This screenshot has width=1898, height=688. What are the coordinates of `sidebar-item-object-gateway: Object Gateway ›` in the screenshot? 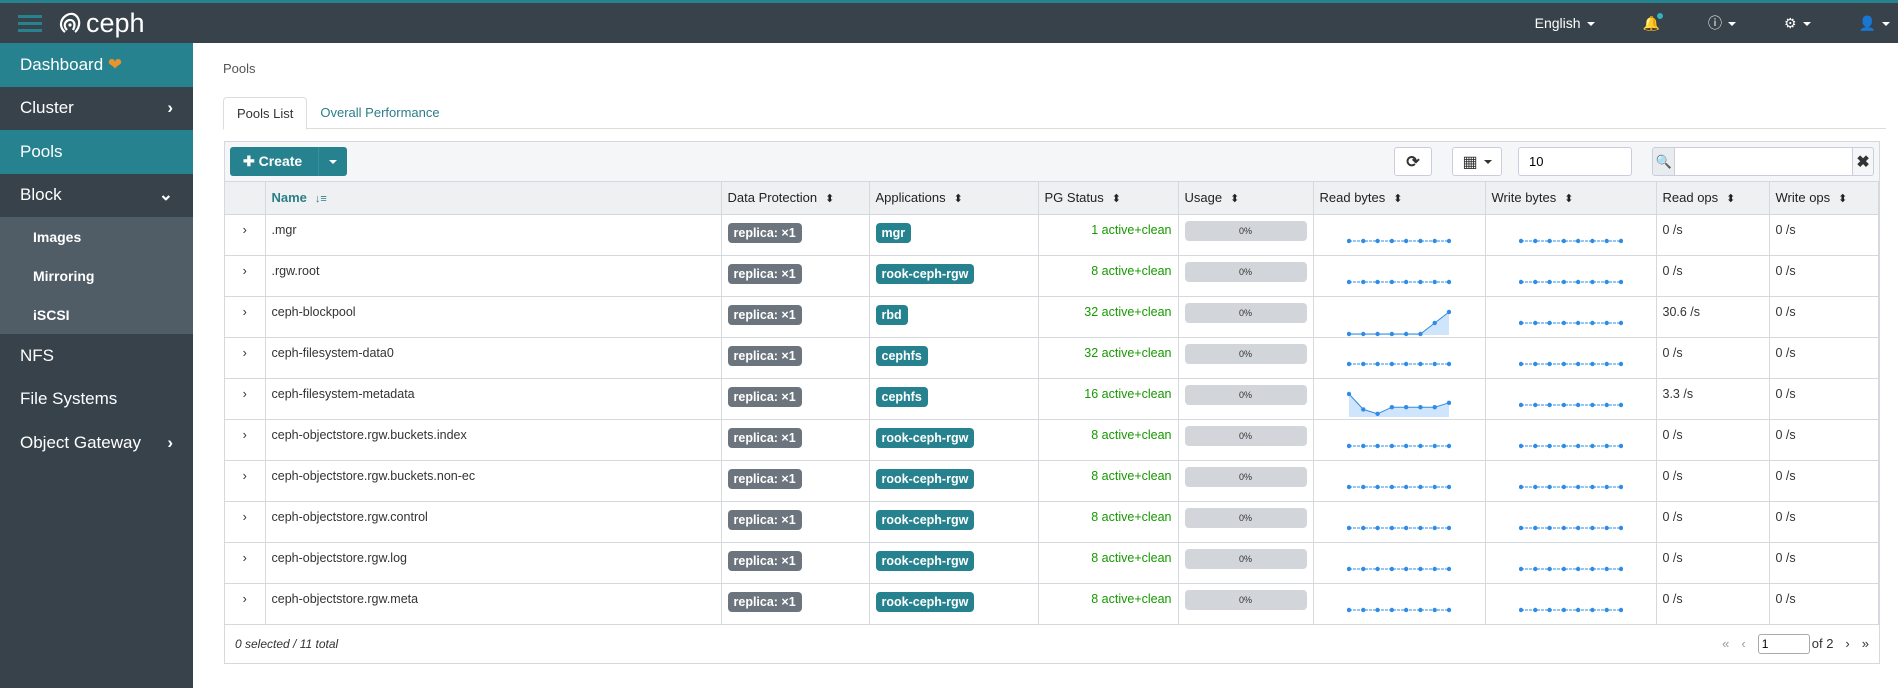 It's located at (96, 443).